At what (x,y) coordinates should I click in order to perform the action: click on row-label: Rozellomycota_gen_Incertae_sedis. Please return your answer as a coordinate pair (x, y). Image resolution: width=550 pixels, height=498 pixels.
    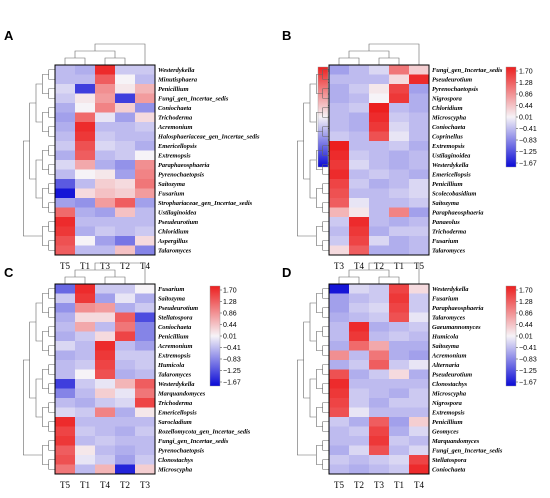
    Looking at the image, I should click on (204, 431).